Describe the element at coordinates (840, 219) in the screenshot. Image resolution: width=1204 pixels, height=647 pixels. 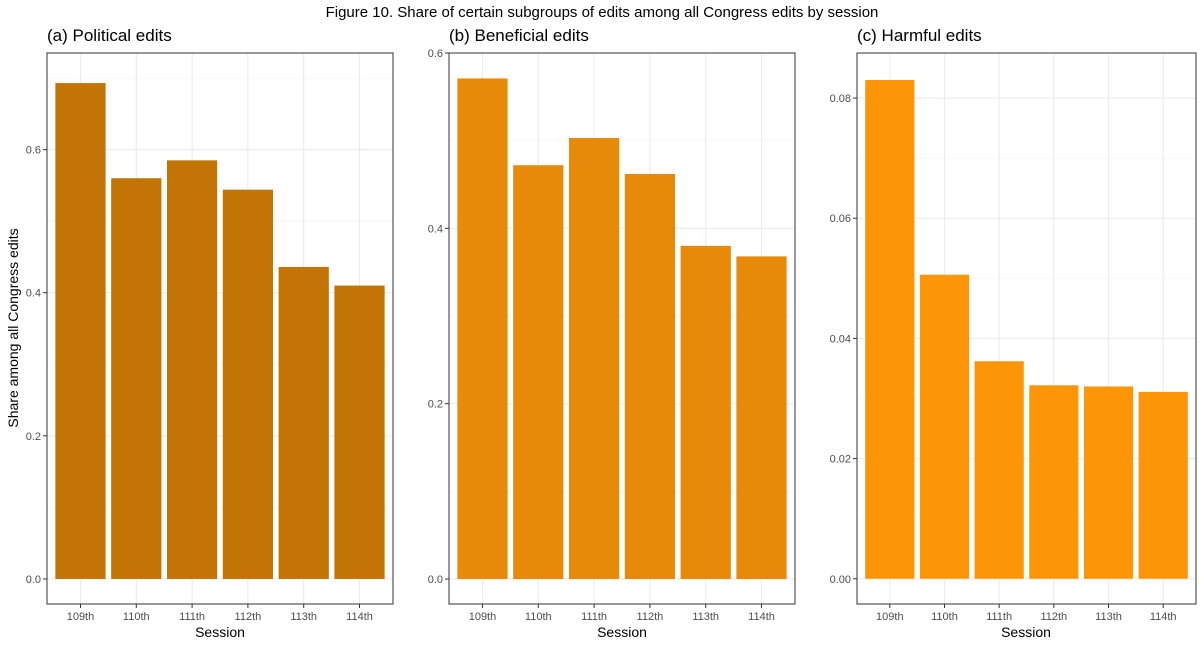
I see `y-tick-label: 0.06` at that location.